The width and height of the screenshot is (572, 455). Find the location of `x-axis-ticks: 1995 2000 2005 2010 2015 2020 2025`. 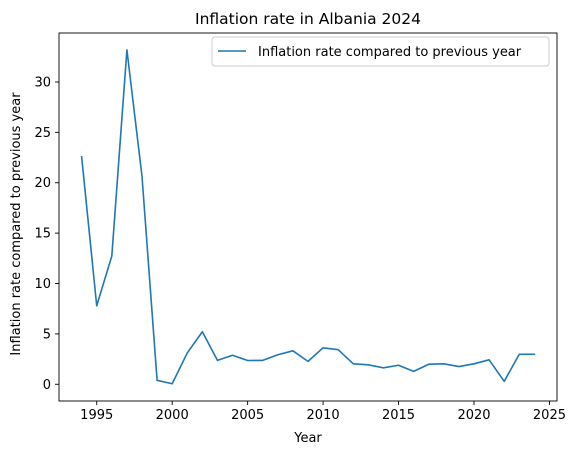

x-axis-ticks: 1995 2000 2005 2010 2015 2020 2025 is located at coordinates (323, 412).